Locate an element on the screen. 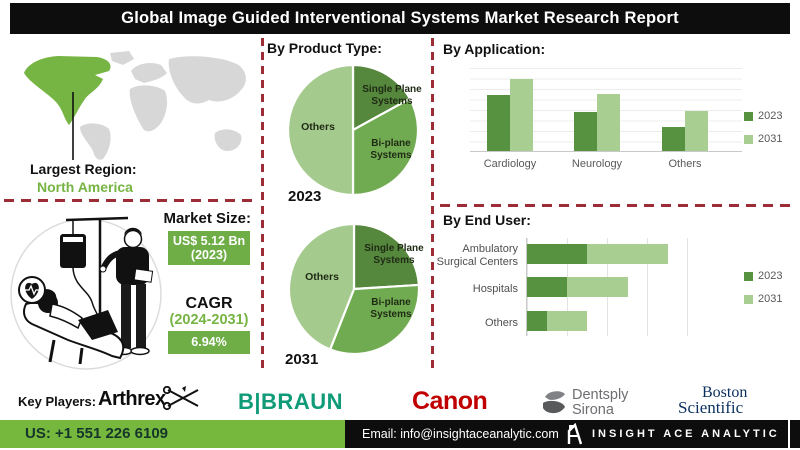 Image resolution: width=800 pixels, height=450 pixels. dentsply-wordmark: Dentsply Sirona is located at coordinates (600, 403).